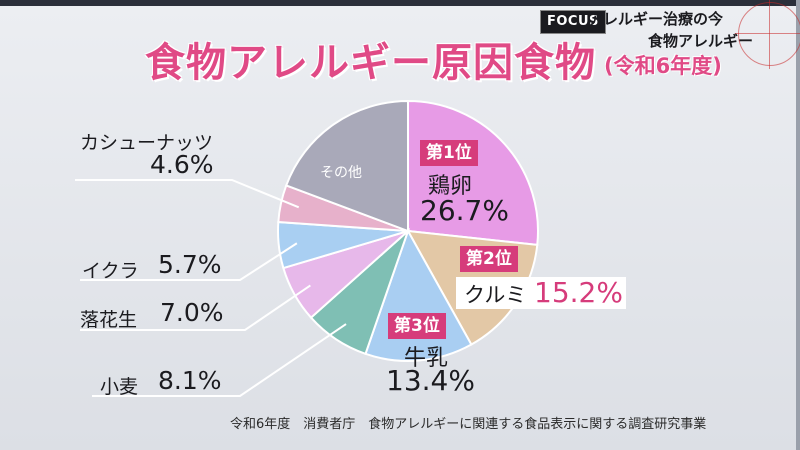  Describe the element at coordinates (701, 41) in the screenshot. I see `corner-caption-line2: 食物アレルギー` at that location.